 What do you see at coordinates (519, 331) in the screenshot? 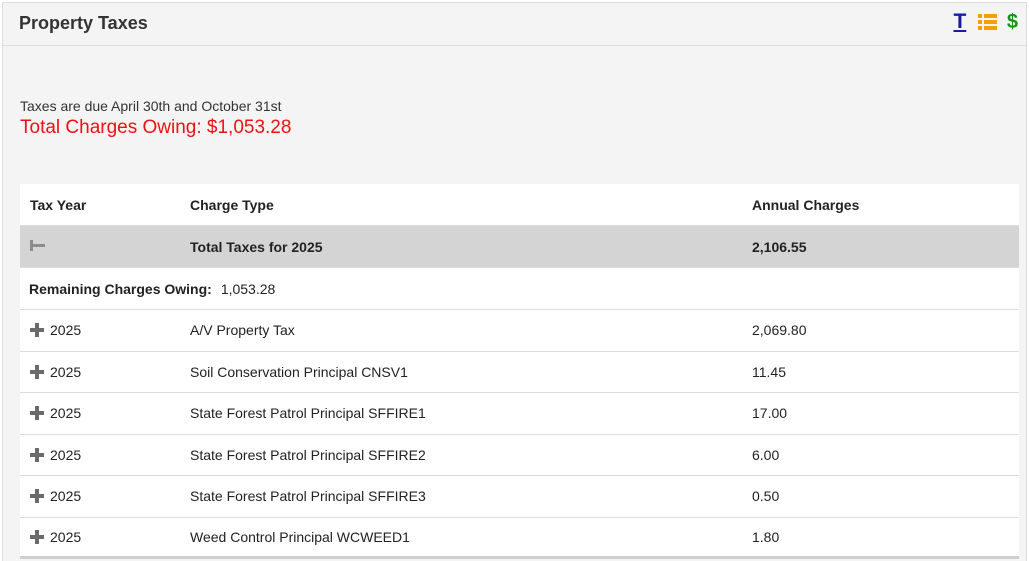
I see `table-row: 2025 A/V Property Tax 2,069.80` at bounding box center [519, 331].